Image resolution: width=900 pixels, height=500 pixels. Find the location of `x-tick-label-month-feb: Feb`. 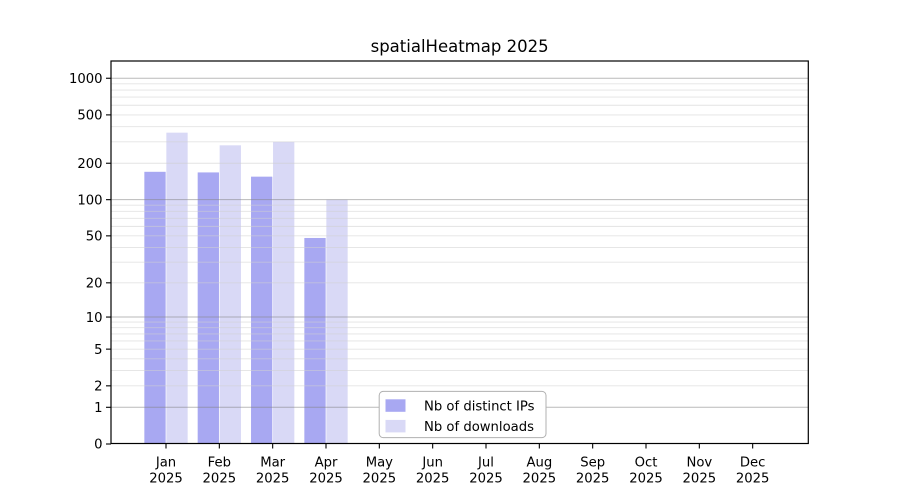

x-tick-label-month-feb: Feb is located at coordinates (219, 463).